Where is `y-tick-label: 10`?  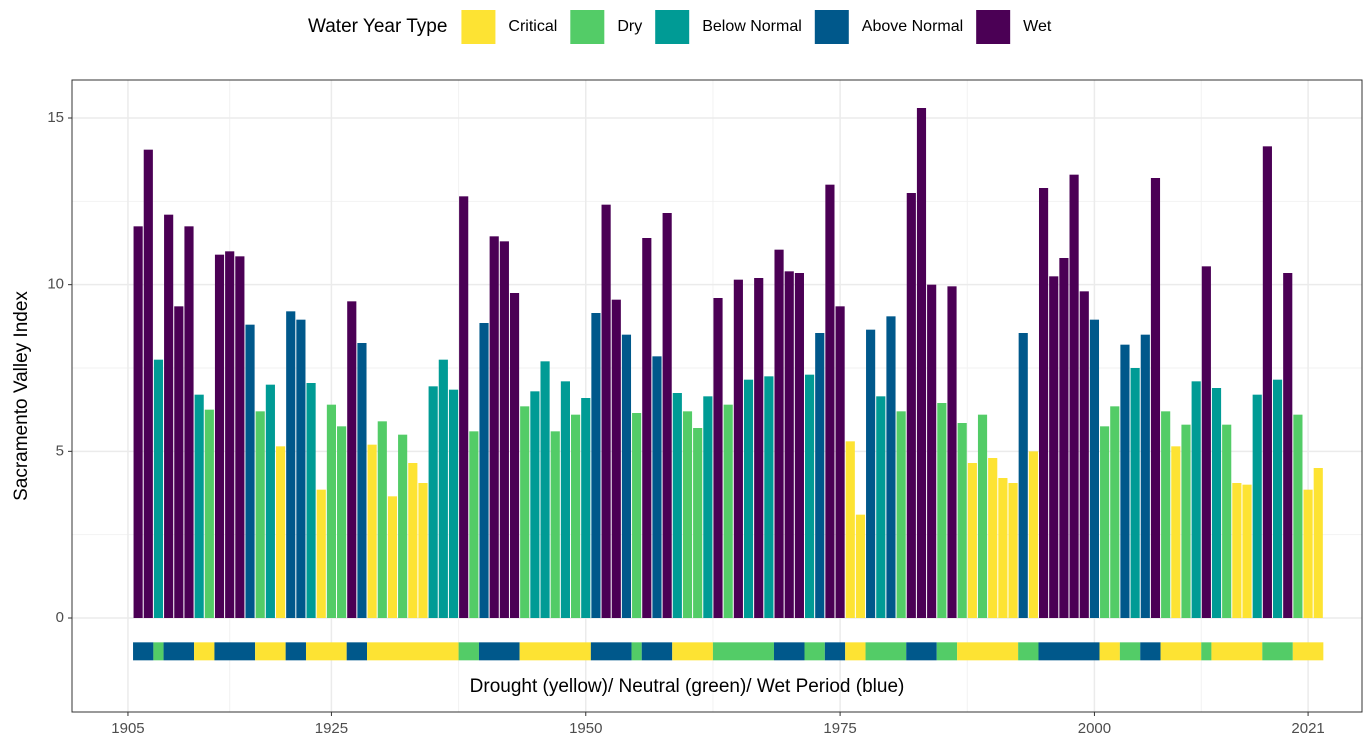
y-tick-label: 10 is located at coordinates (55, 284).